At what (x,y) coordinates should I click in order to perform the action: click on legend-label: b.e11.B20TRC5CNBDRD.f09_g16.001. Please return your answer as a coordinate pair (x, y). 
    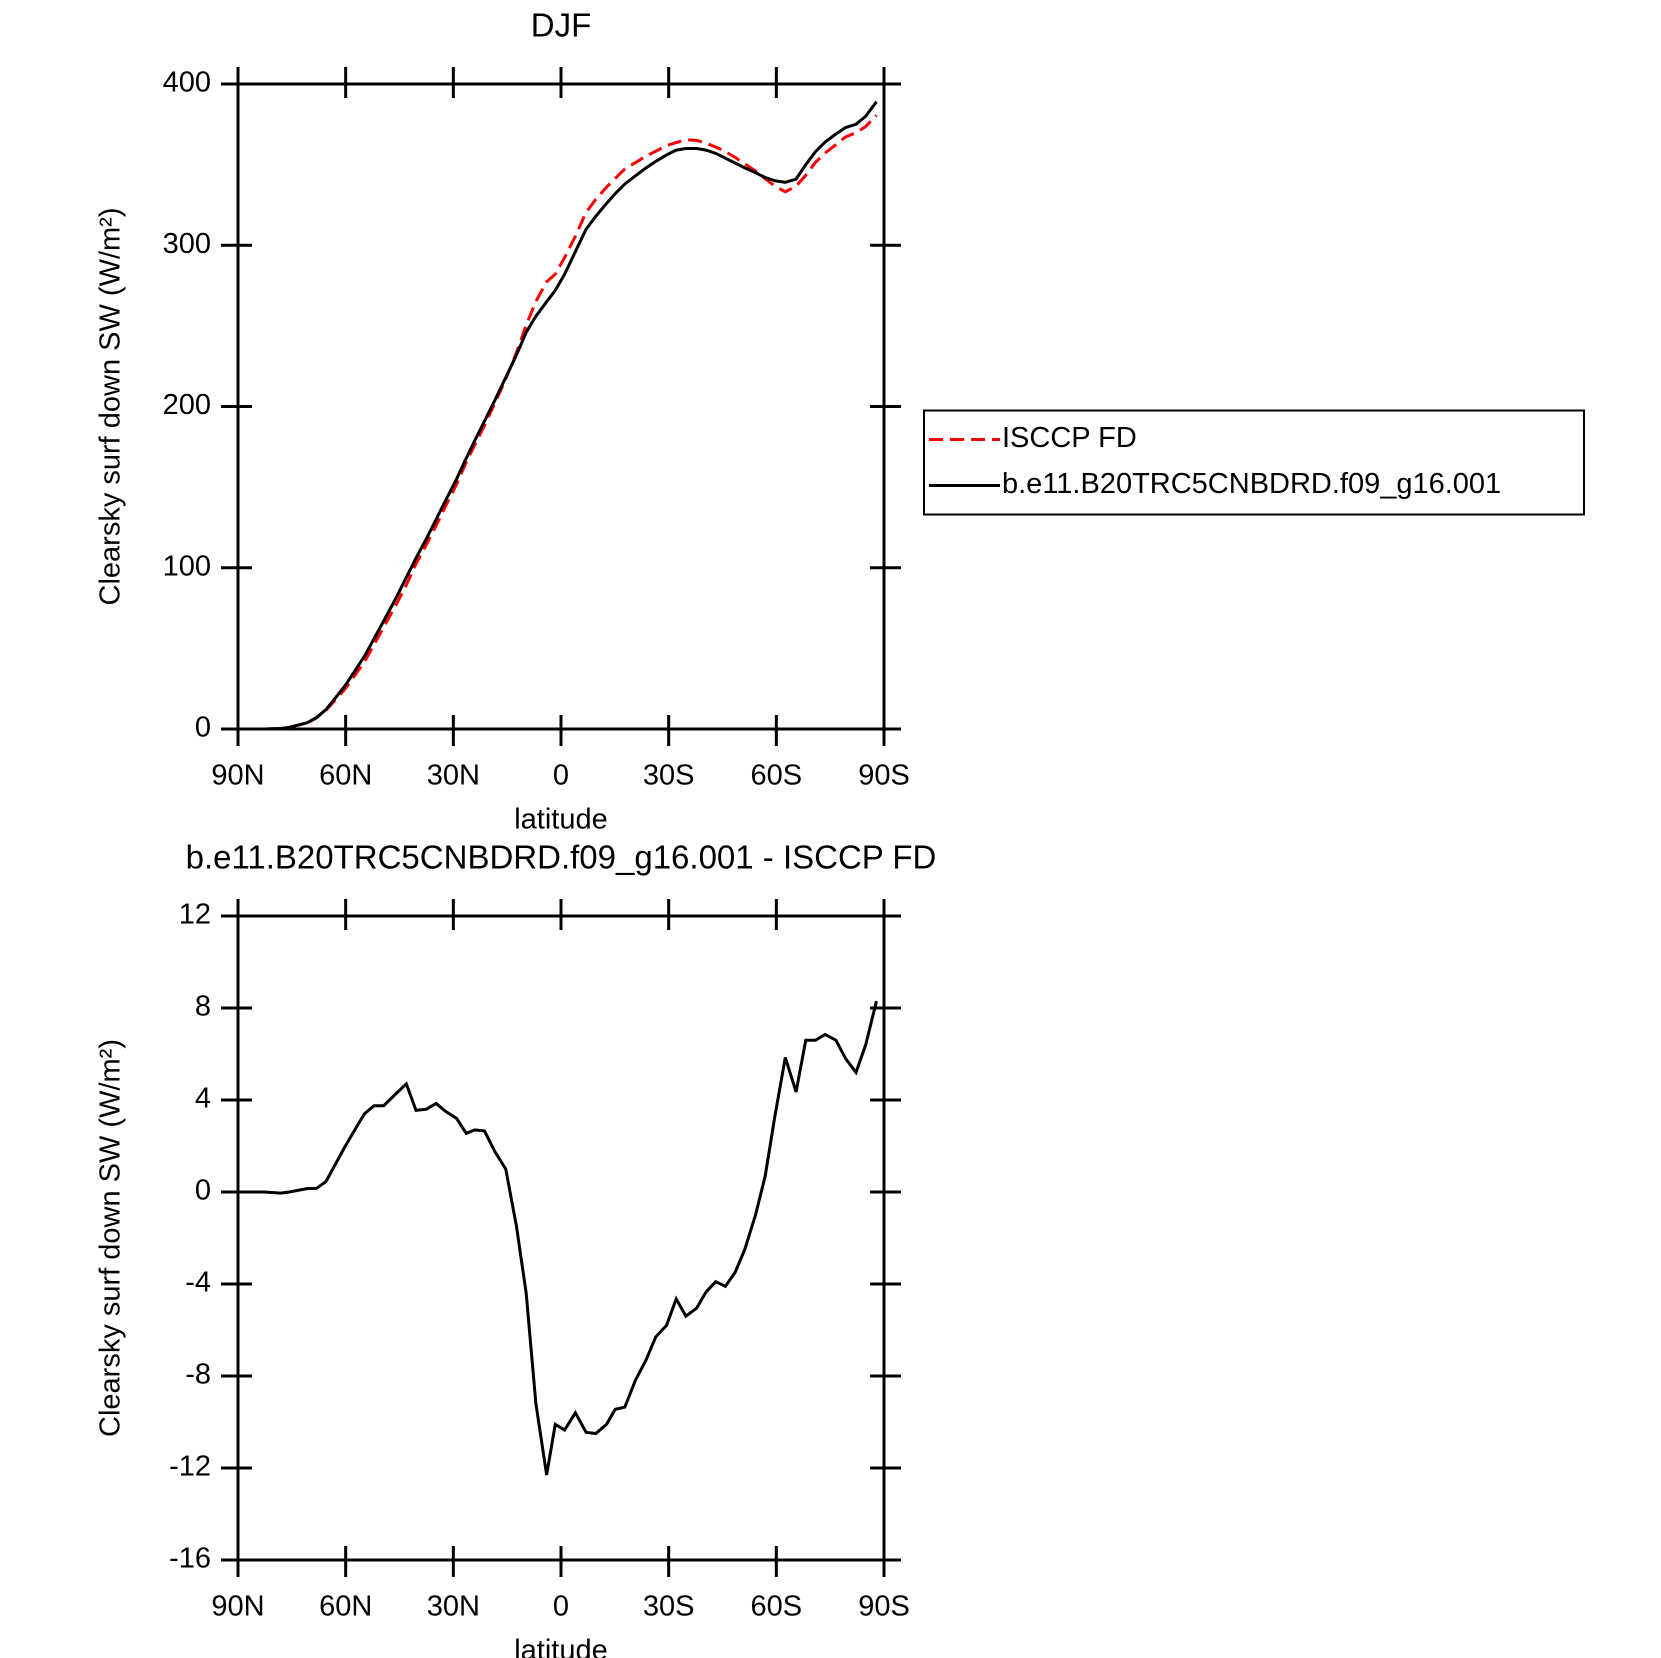
    Looking at the image, I should click on (1251, 484).